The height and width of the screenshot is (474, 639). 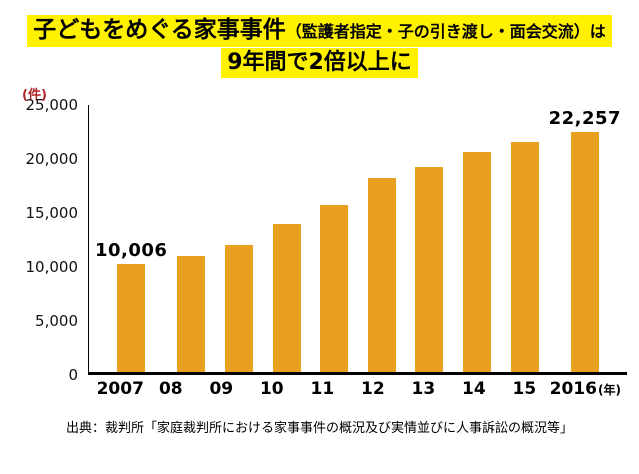 I want to click on title-highlight-2: 9年間で2倍以上に, so click(x=319, y=63).